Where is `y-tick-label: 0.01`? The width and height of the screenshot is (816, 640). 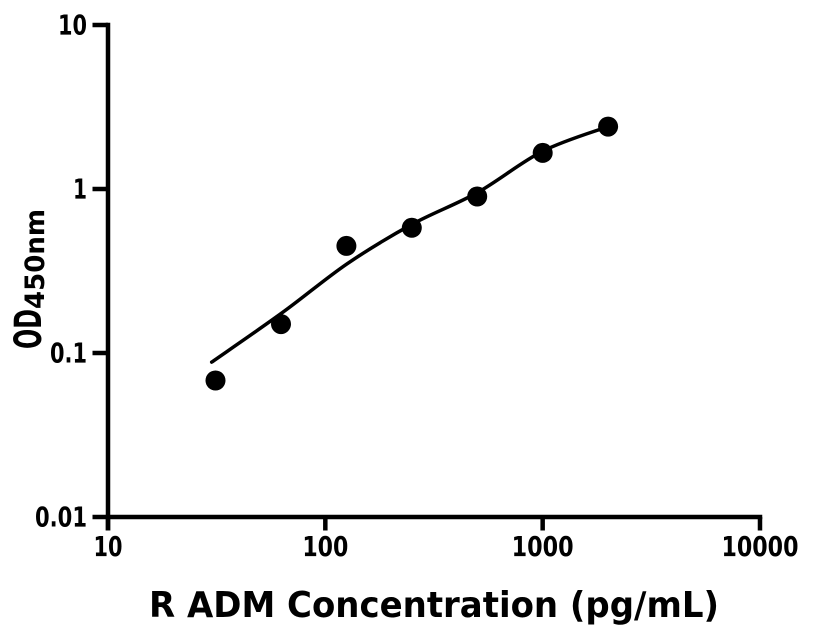 y-tick-label: 0.01 is located at coordinates (61, 517).